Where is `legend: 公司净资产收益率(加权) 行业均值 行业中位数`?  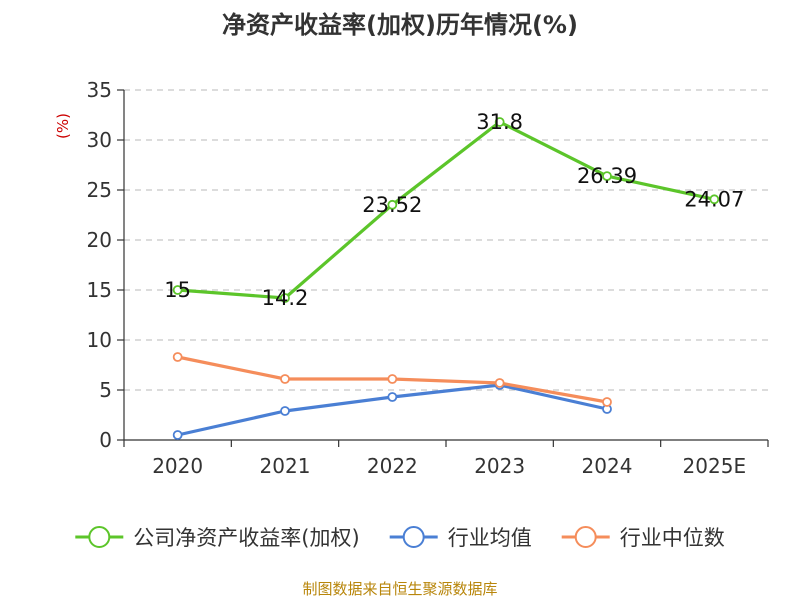
legend: 公司净资产收益率(加权) 行业均值 行业中位数 is located at coordinates (400, 538).